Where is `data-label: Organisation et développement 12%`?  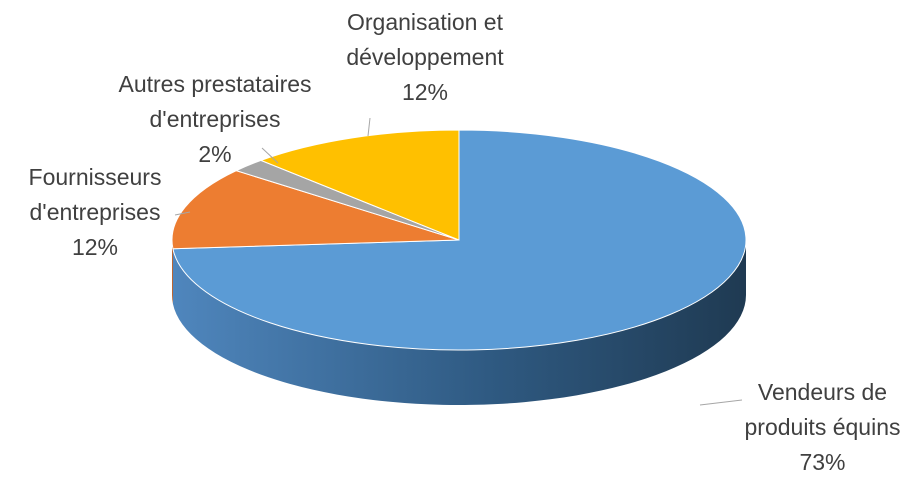
data-label: Organisation et développement 12% is located at coordinates (425, 57).